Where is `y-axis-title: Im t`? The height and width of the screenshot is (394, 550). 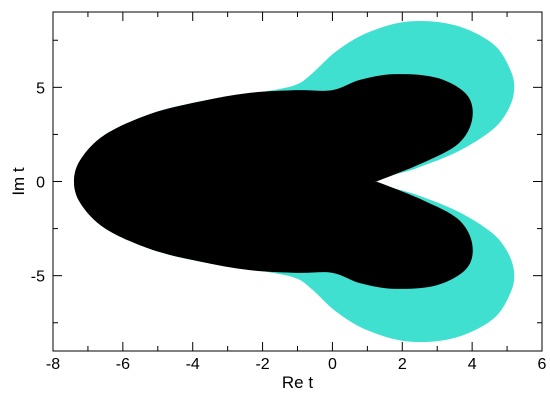 y-axis-title: Im t is located at coordinates (18, 181).